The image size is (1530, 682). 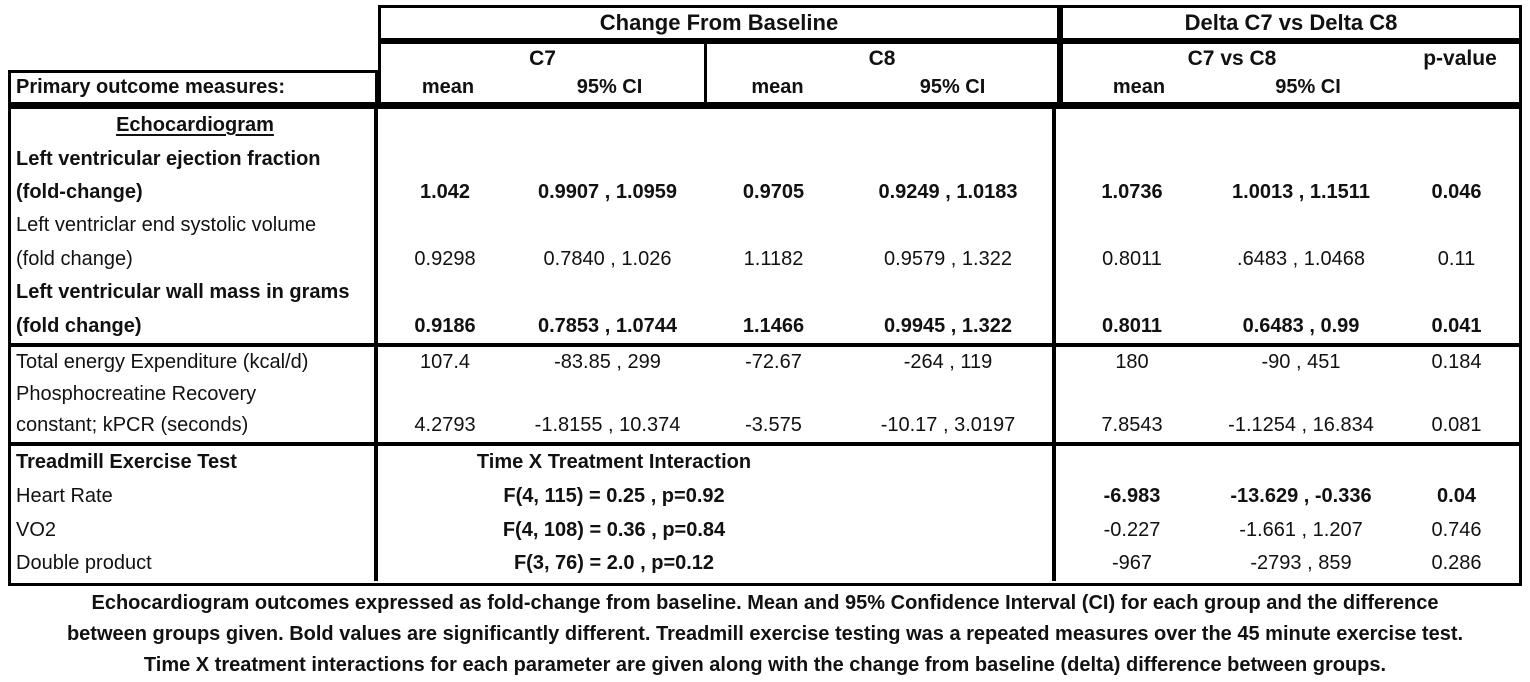 I want to click on pcr-label-line1: Phosphocreatine Recovery, so click(x=194, y=394).